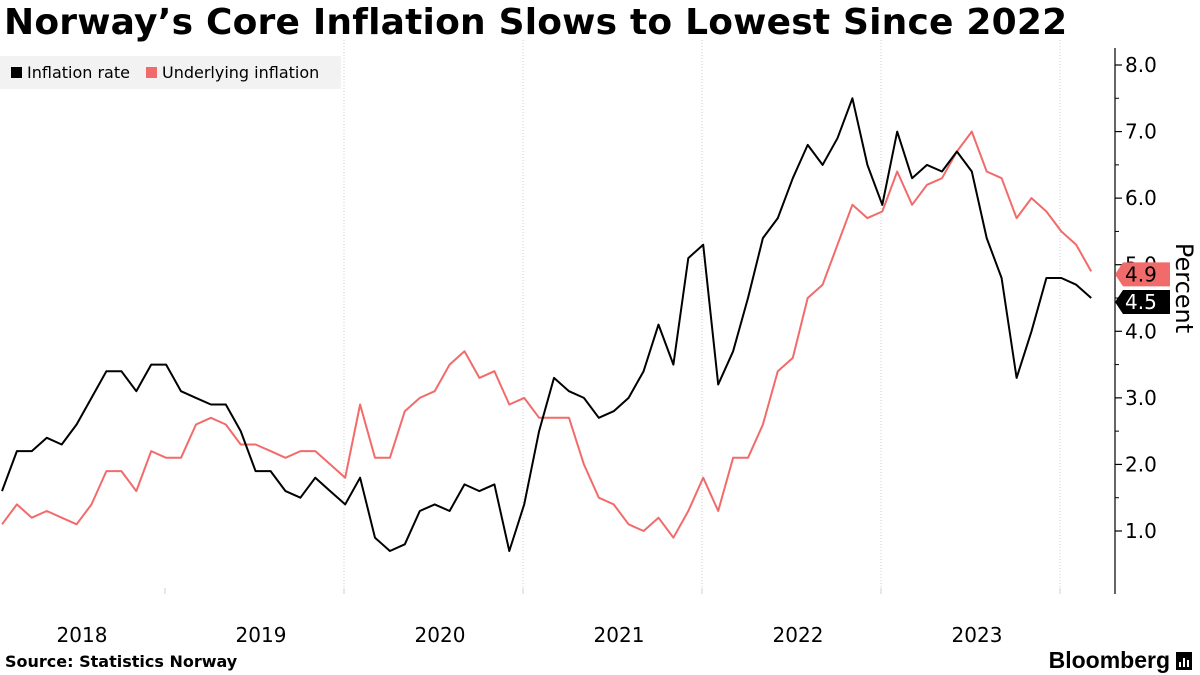 This screenshot has width=1200, height=675. I want to click on bloomberg-wordmark: Bloomberg, so click(1109, 660).